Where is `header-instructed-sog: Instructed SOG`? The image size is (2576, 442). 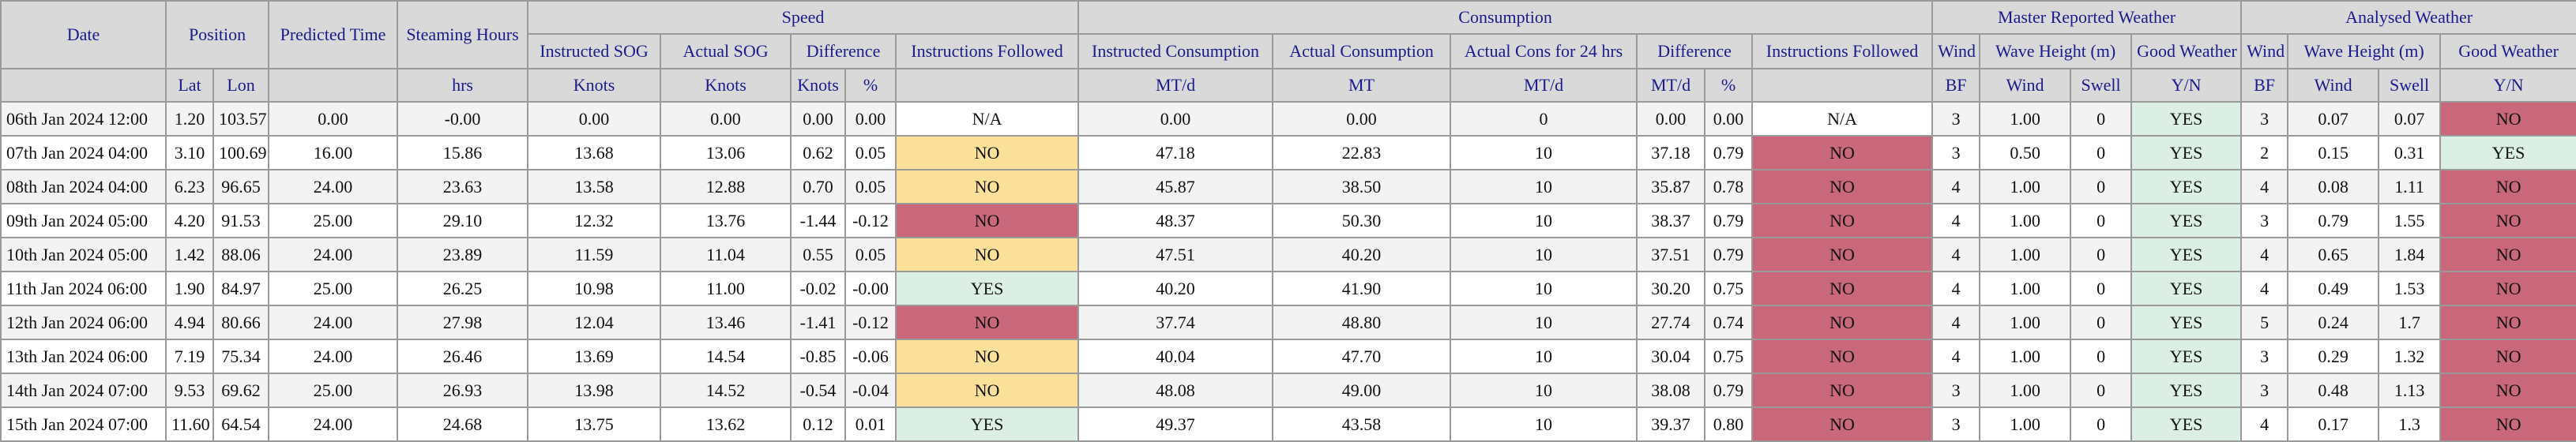 header-instructed-sog: Instructed SOG is located at coordinates (595, 51).